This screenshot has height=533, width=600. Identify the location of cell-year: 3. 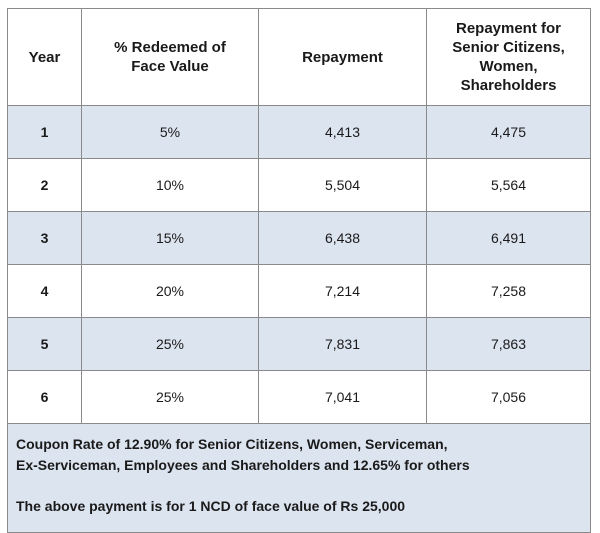
(44, 238).